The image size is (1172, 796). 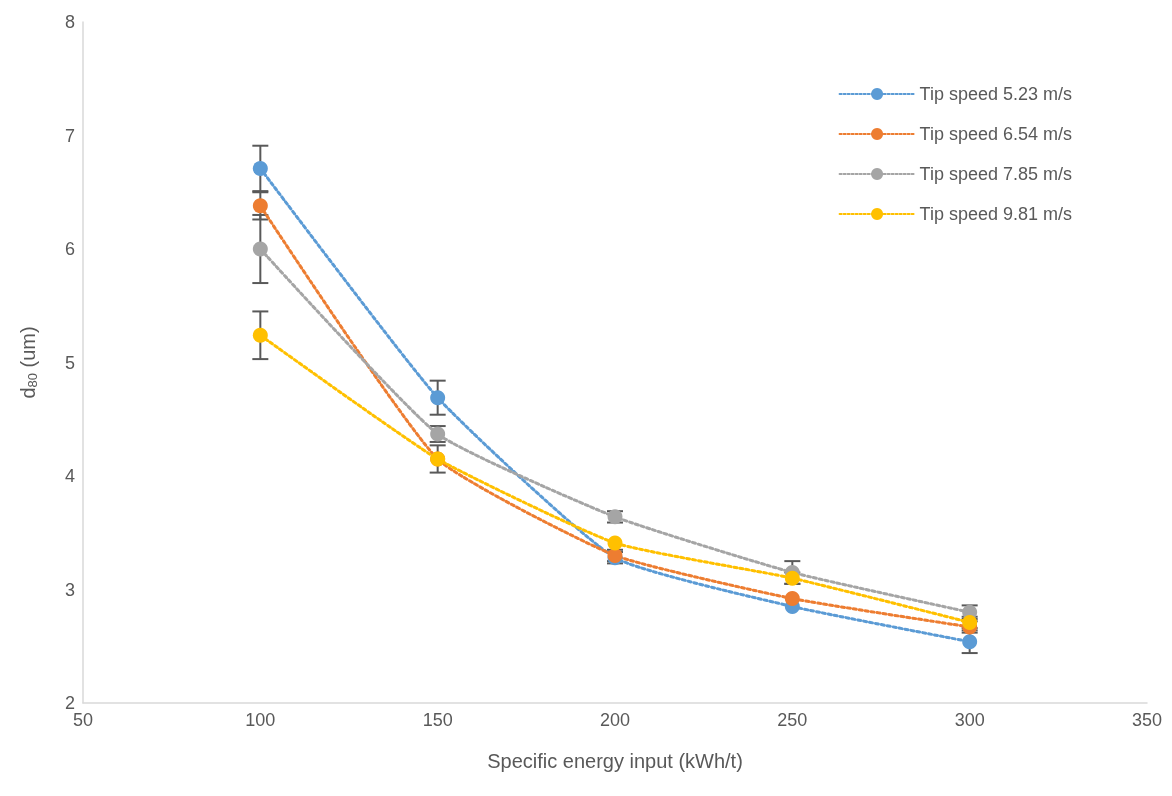 I want to click on x-tick-label: 150, so click(x=437, y=720).